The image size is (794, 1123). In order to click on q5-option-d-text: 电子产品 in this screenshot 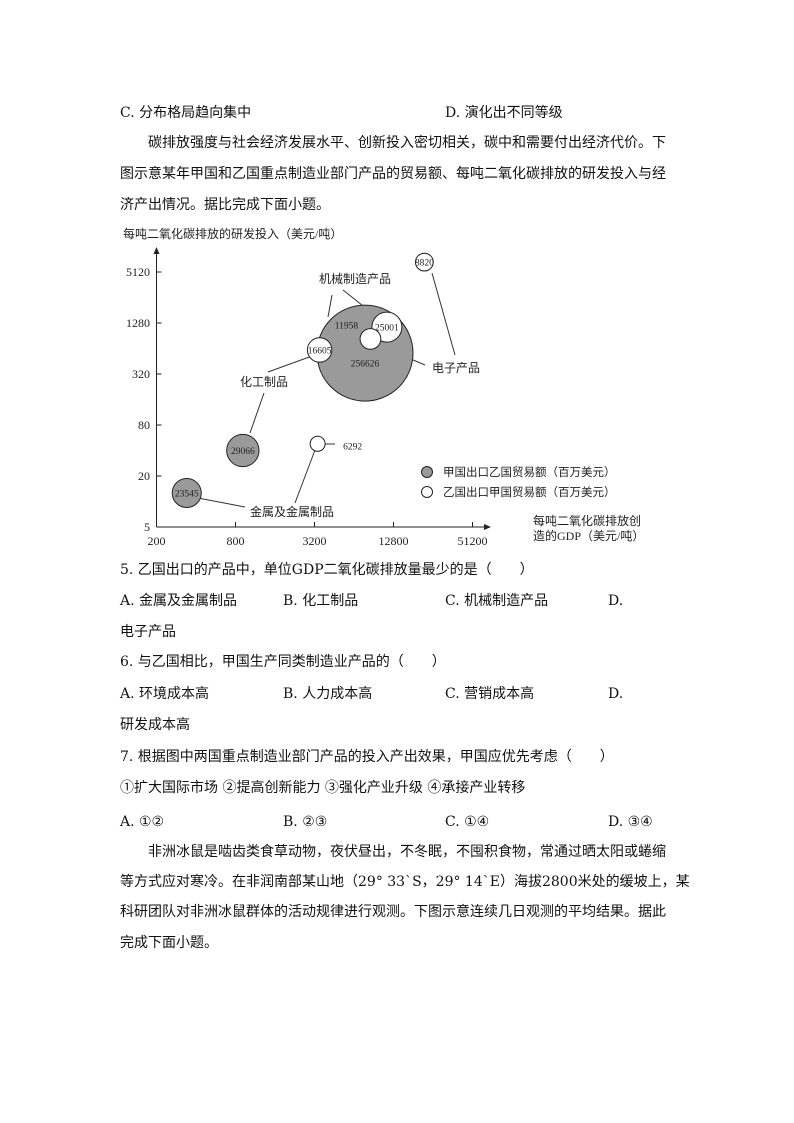, I will do `click(148, 632)`.